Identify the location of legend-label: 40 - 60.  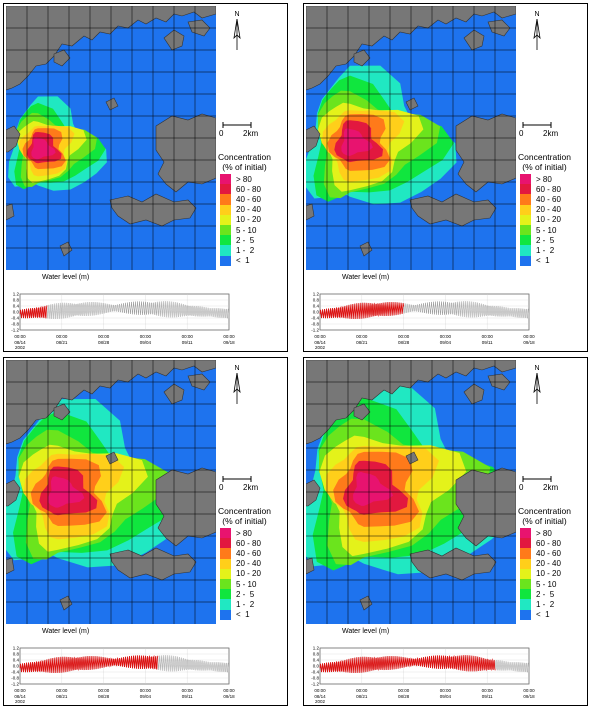
(248, 553).